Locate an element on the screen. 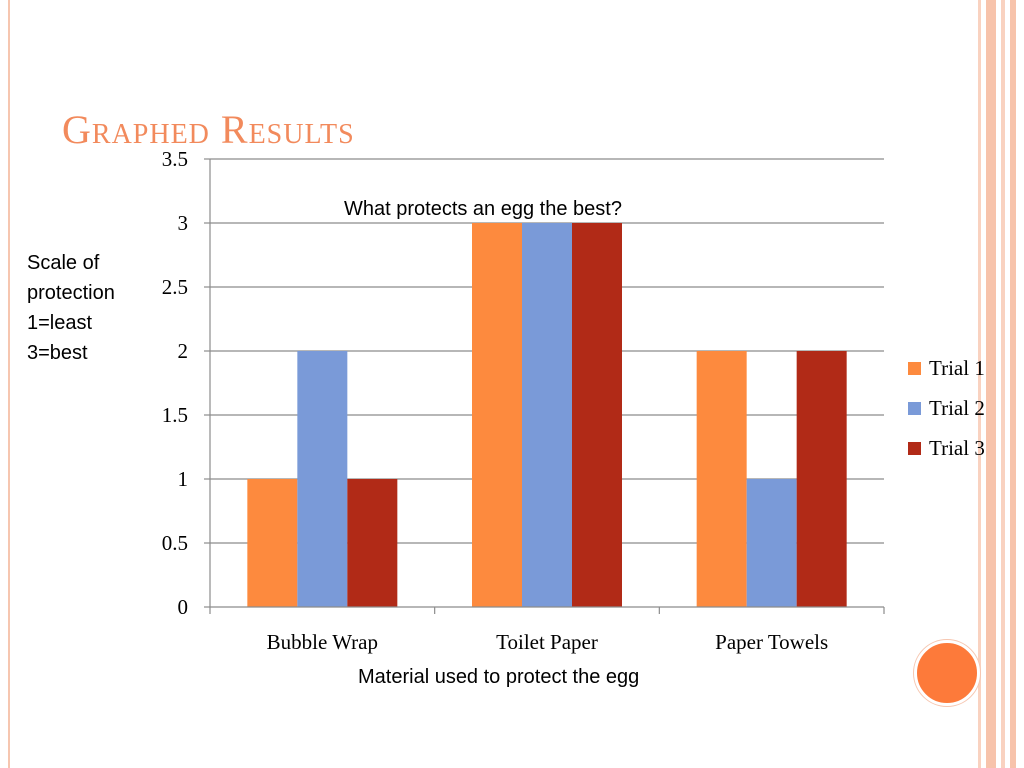  bar-trial-2-toilet-paper is located at coordinates (547, 415).